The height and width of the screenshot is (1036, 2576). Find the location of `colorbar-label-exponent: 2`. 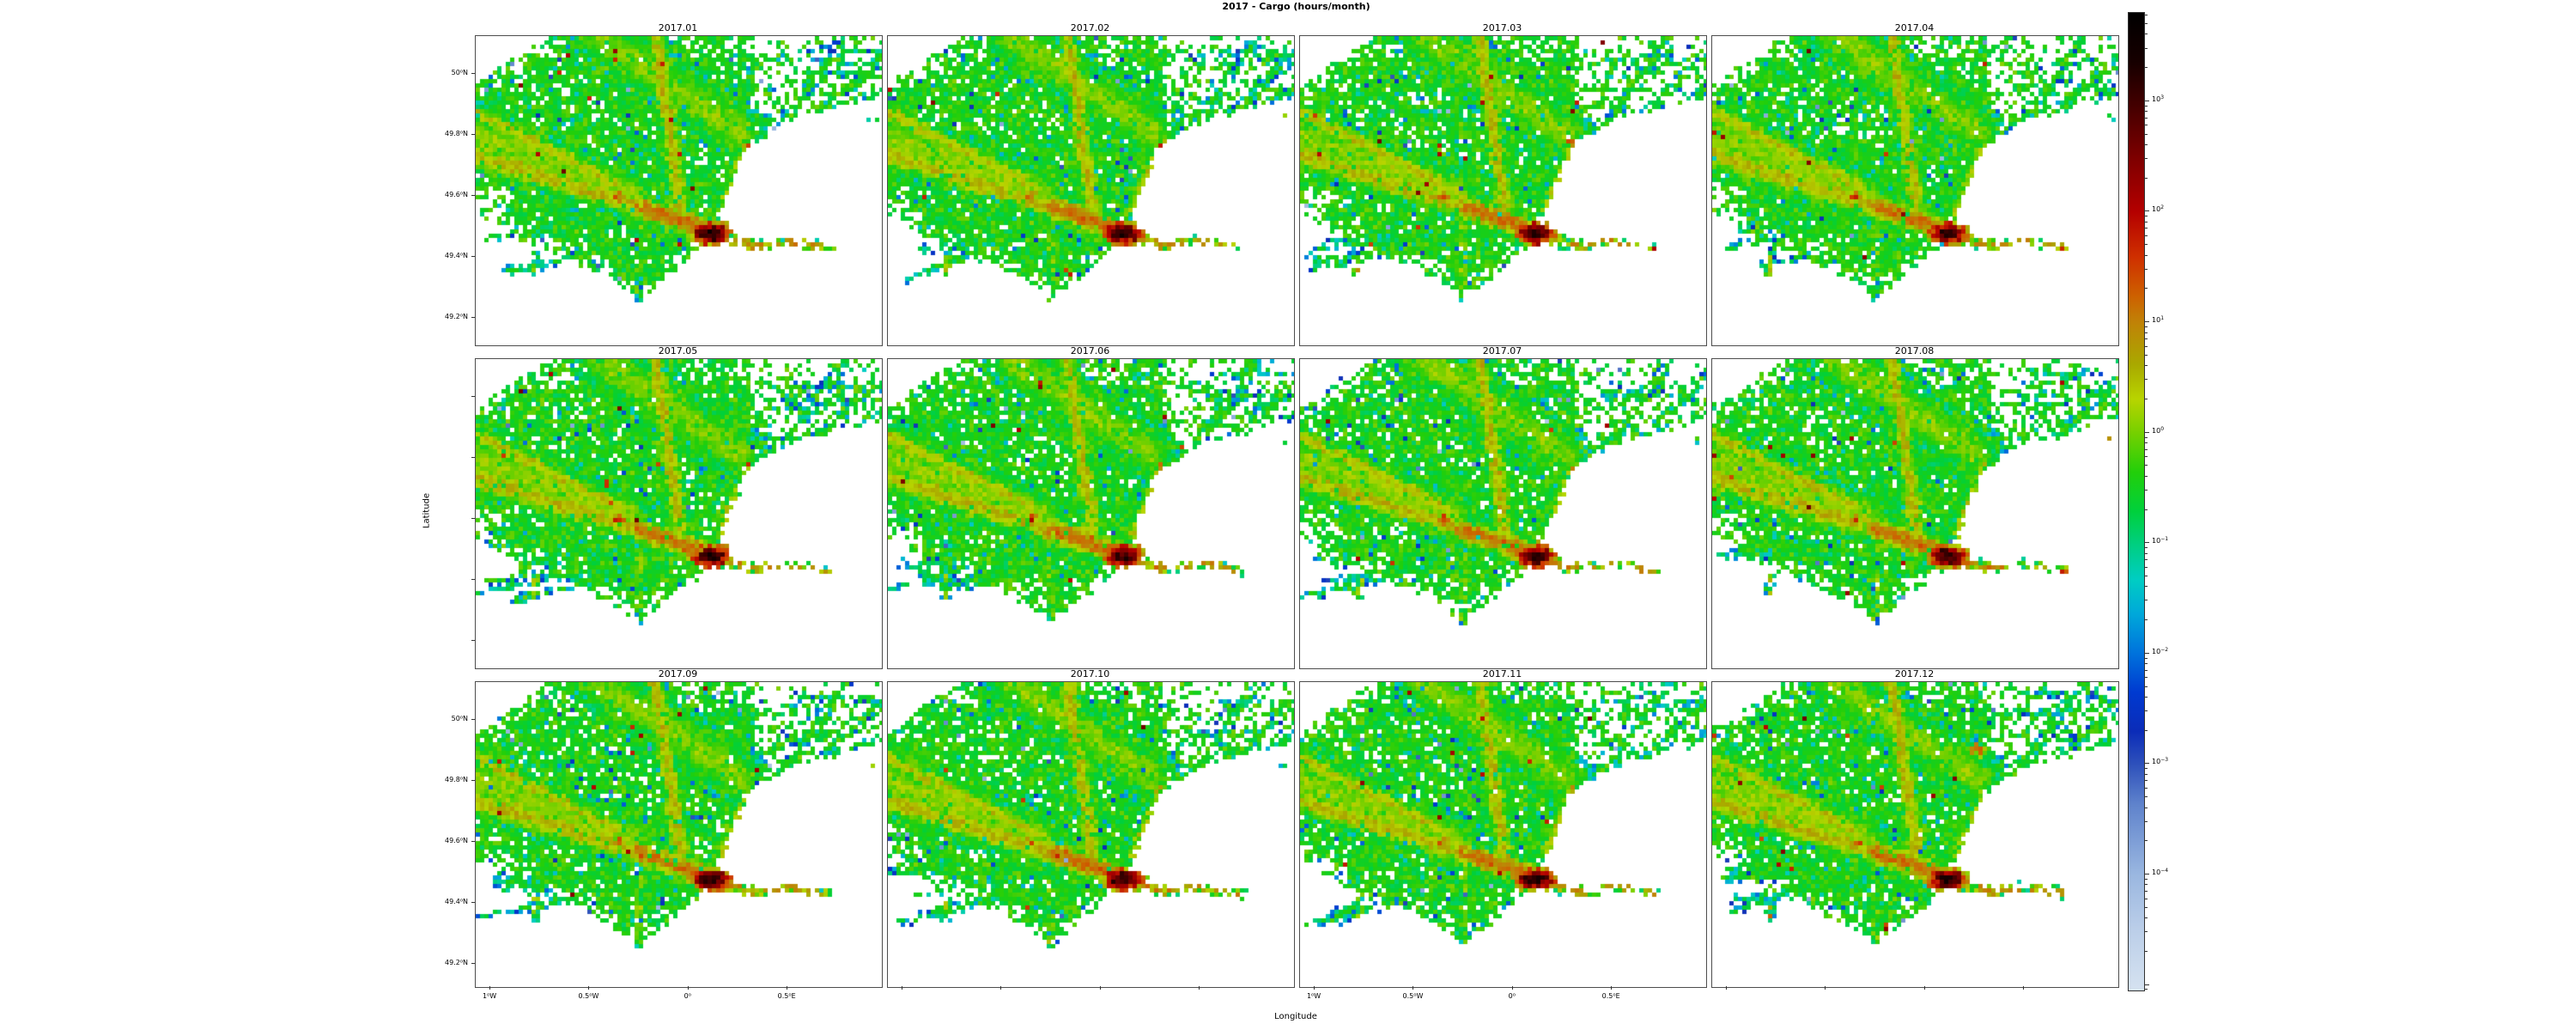

colorbar-label-exponent: 2 is located at coordinates (2163, 207).